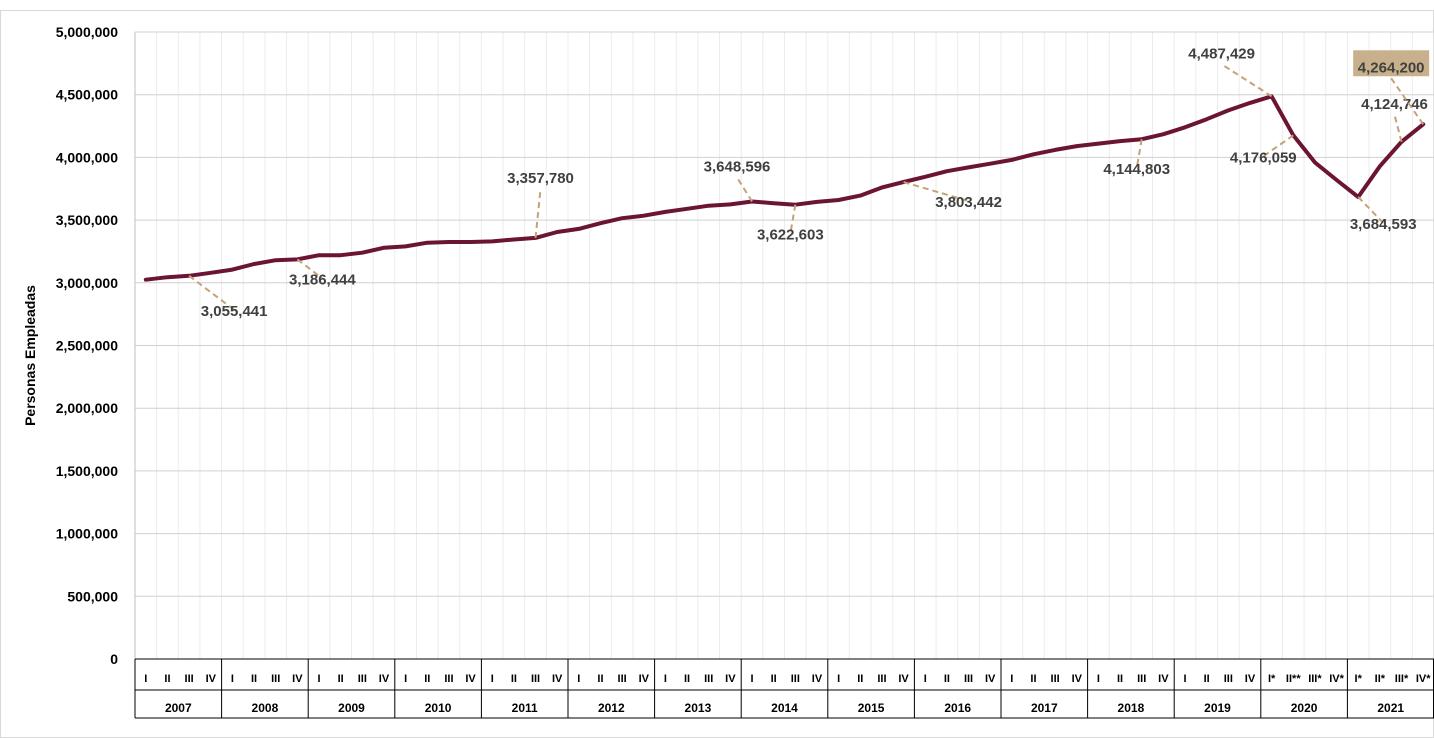  I want to click on y-tick-label: 1,000,000, so click(87, 534).